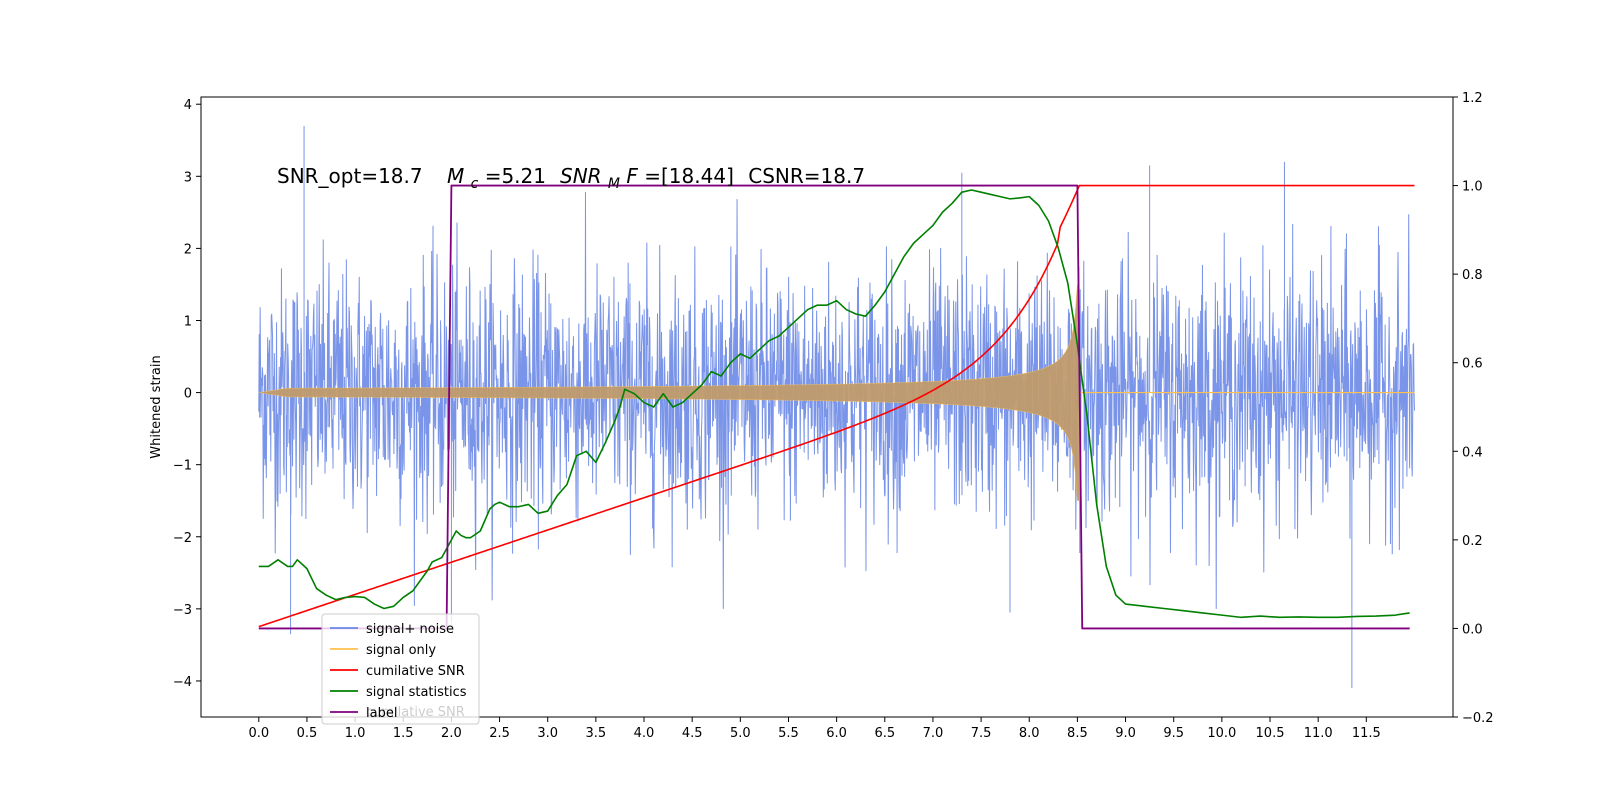 This screenshot has width=1600, height=800. I want to click on right-y-tick-label: 0.6, so click(1472, 364).